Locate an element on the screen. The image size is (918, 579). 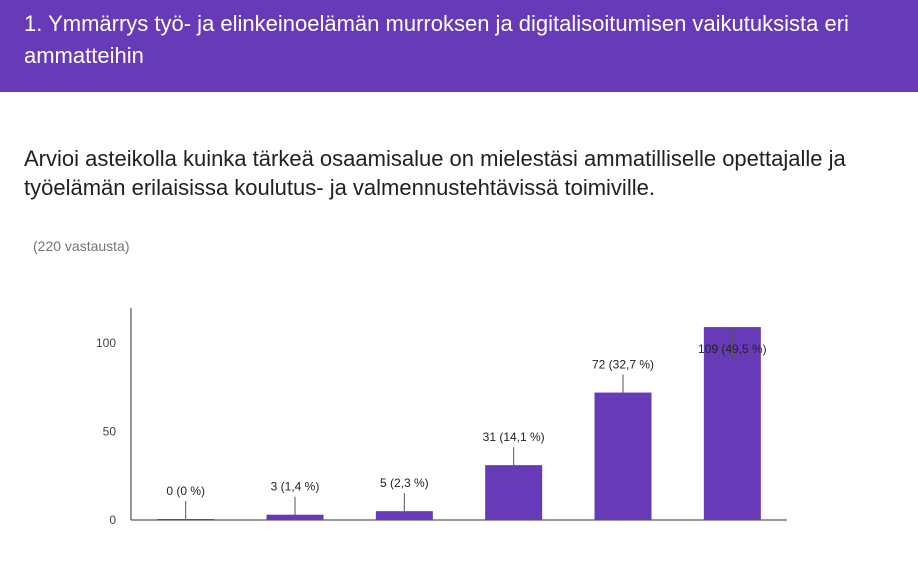
data-label: 31 (14,1 %) is located at coordinates (514, 437).